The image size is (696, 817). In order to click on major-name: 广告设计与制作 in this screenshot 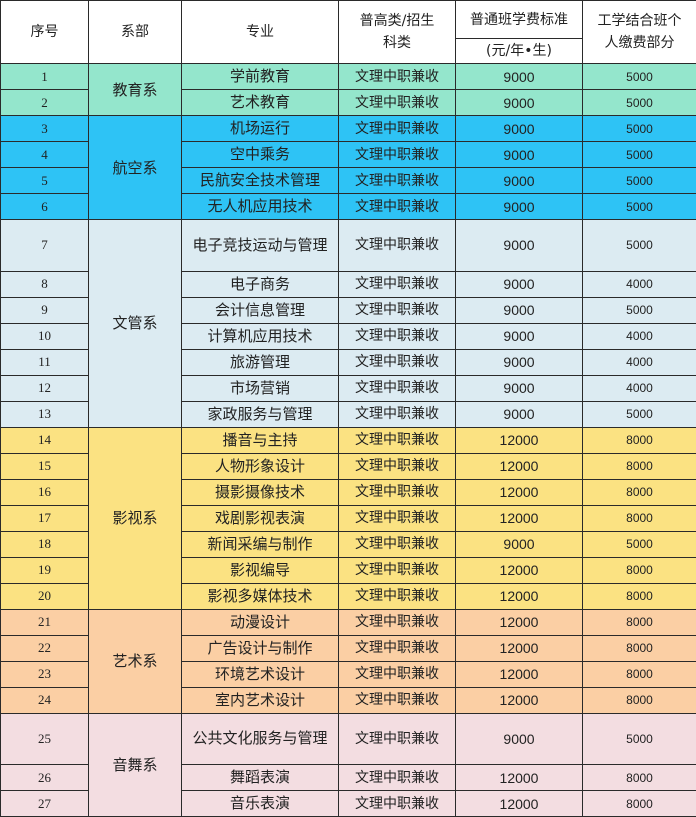, I will do `click(260, 648)`.